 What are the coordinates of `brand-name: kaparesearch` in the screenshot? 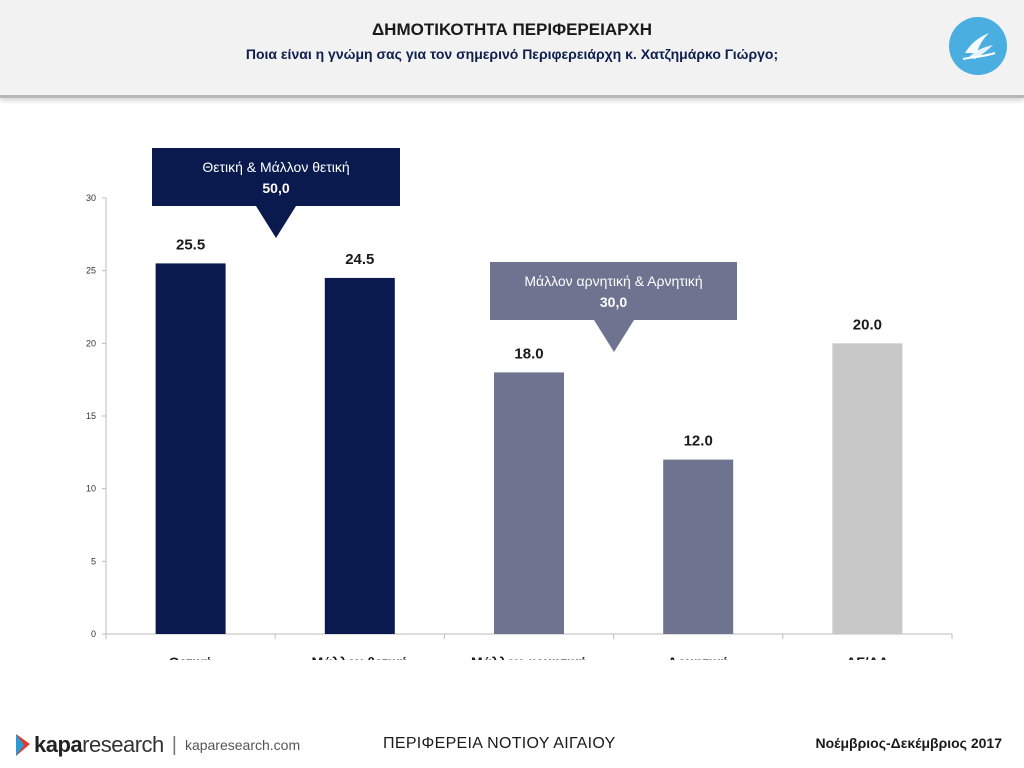 It's located at (99, 744).